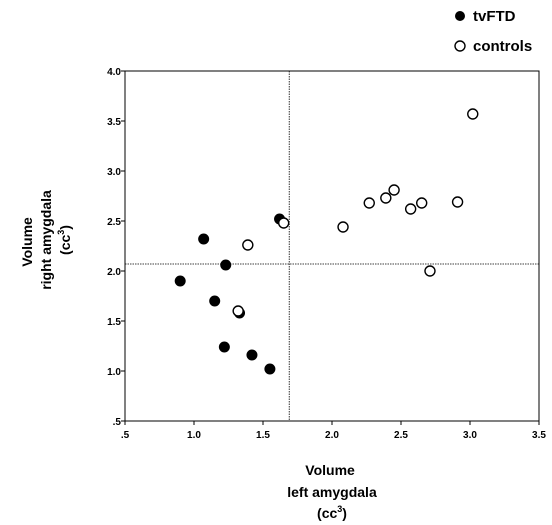  I want to click on y-tick-label: 1.5, so click(114, 322).